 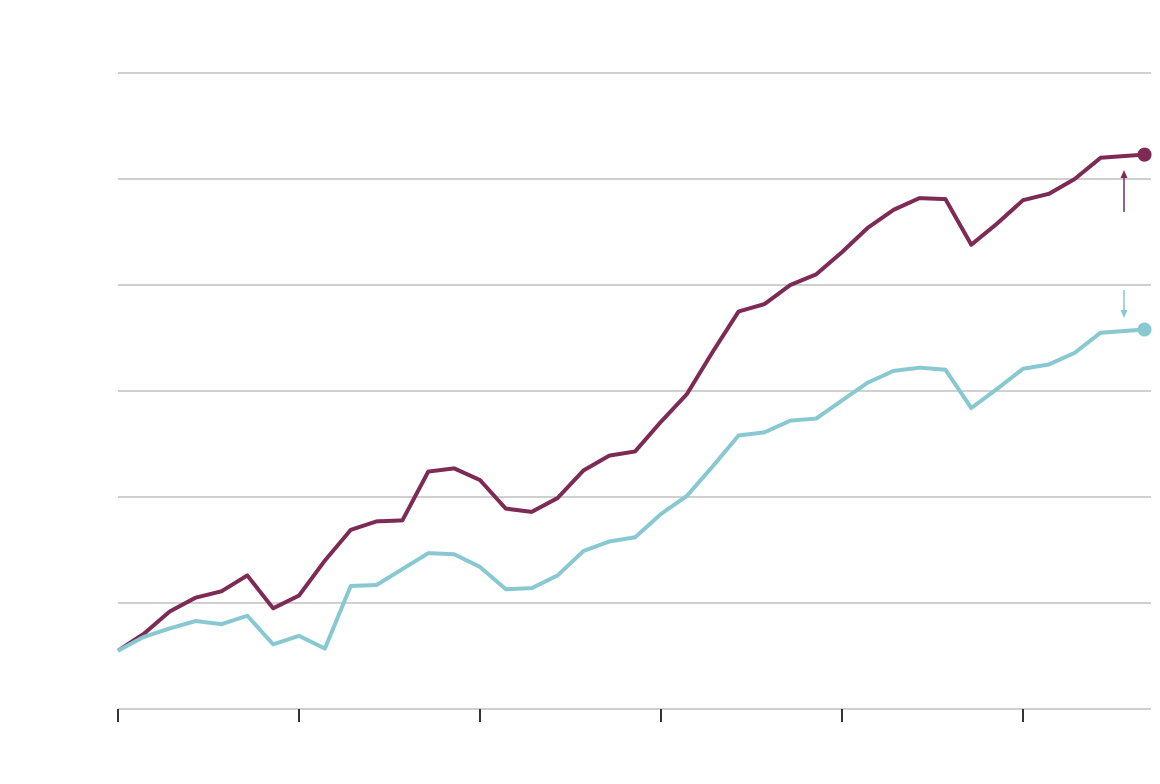 What do you see at coordinates (1124, 174) in the screenshot?
I see `up-arrow-head` at bounding box center [1124, 174].